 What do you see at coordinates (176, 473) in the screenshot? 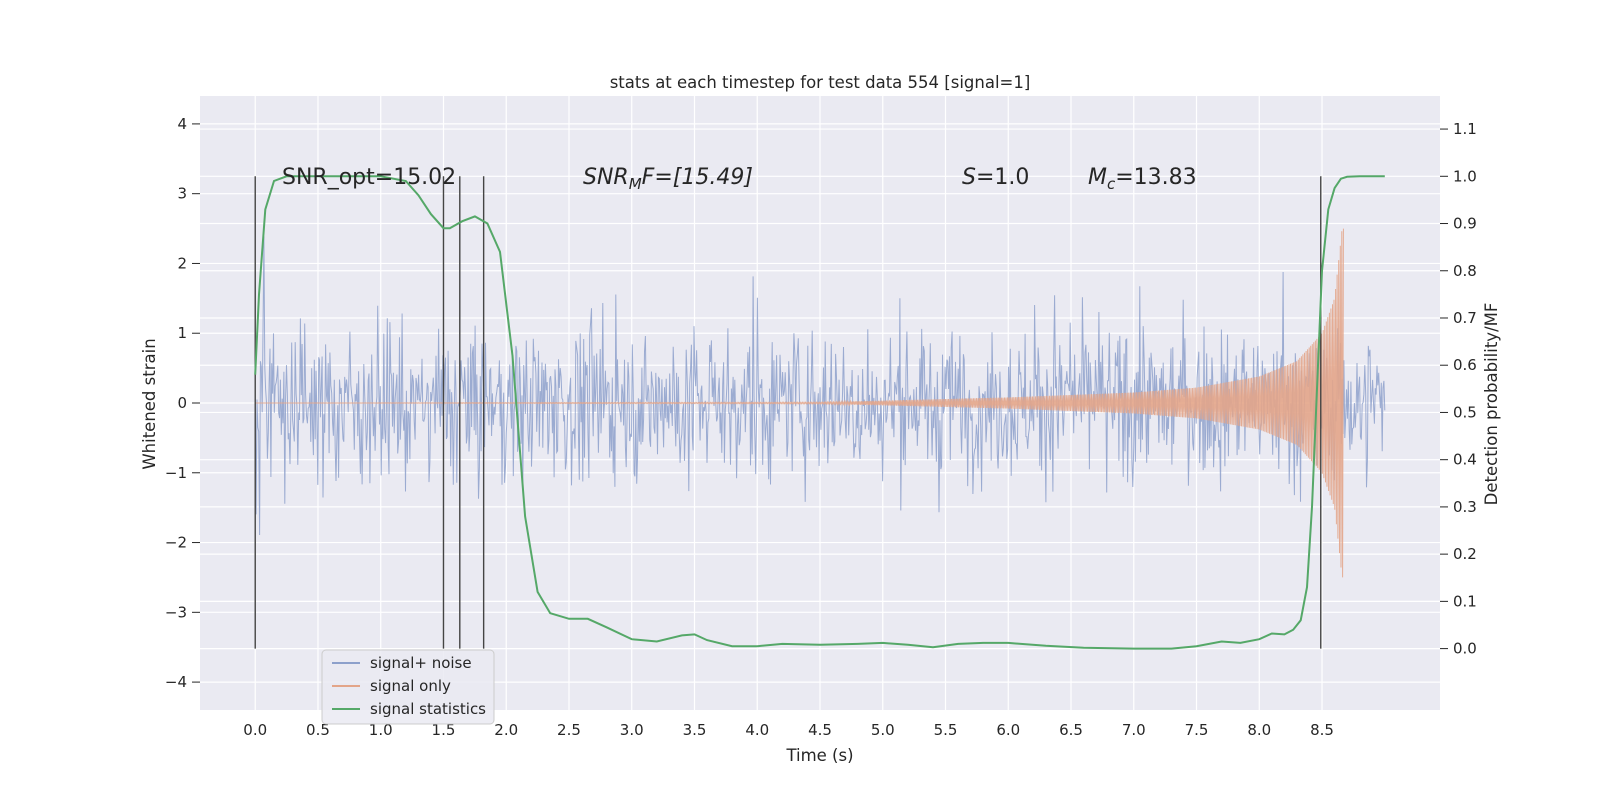
I see `y-left-tick-label: −1` at bounding box center [176, 473].